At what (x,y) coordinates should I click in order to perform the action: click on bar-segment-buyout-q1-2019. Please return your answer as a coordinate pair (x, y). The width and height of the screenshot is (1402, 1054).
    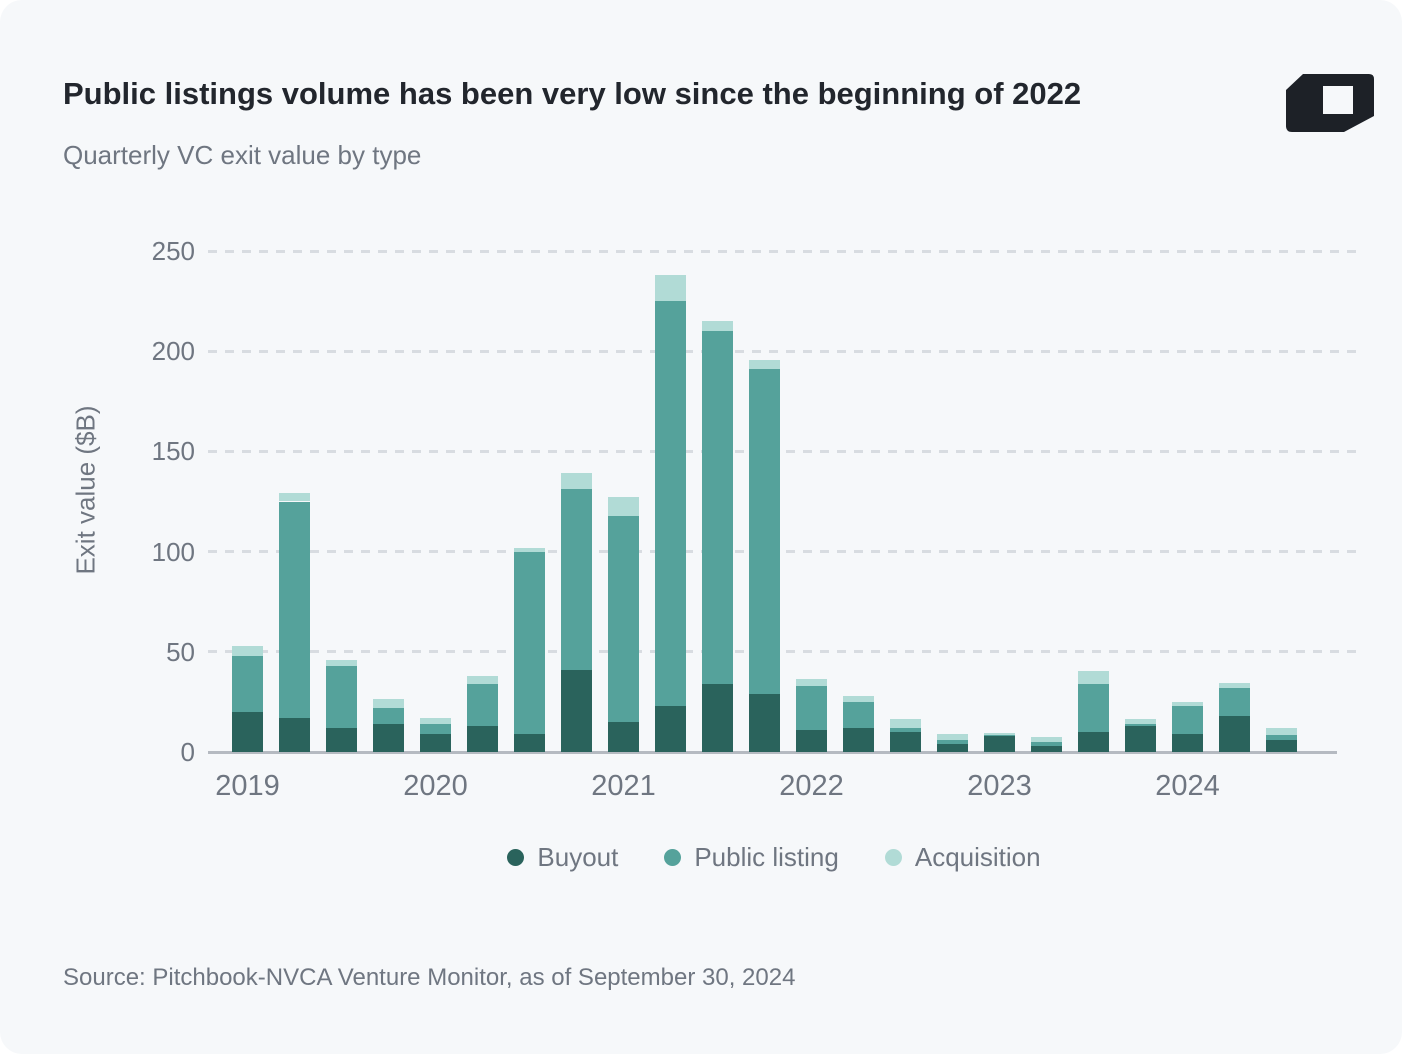
    Looking at the image, I should click on (247, 731).